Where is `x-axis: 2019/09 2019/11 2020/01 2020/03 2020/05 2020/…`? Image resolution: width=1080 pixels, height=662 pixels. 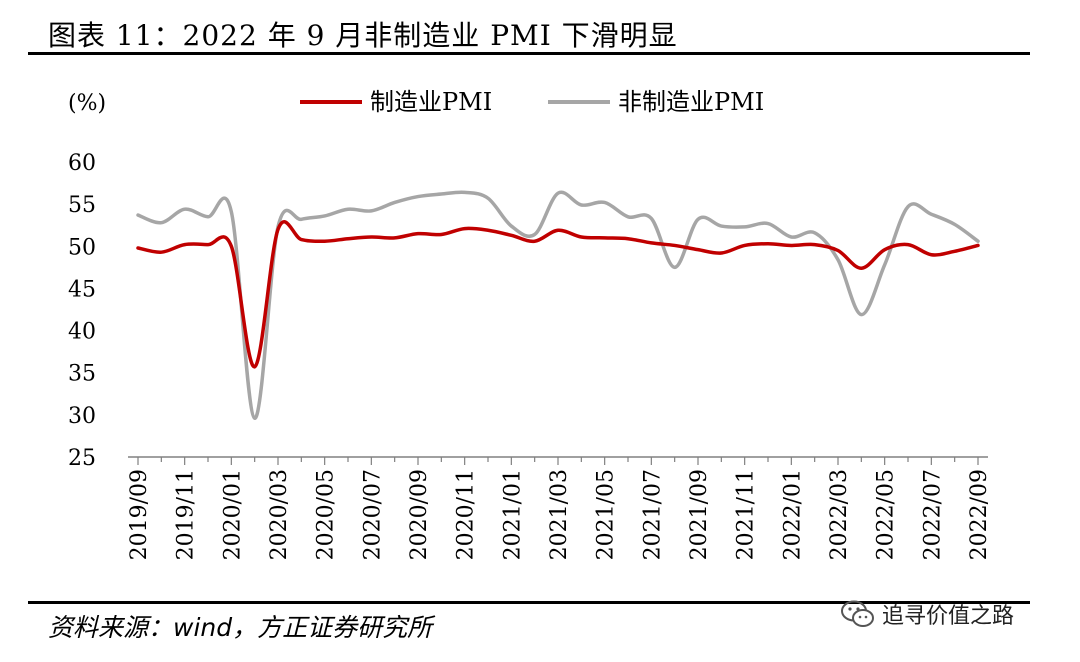
x-axis: 2019/09 2019/11 2020/01 2020/03 2020/05 2020/… is located at coordinates (559, 508).